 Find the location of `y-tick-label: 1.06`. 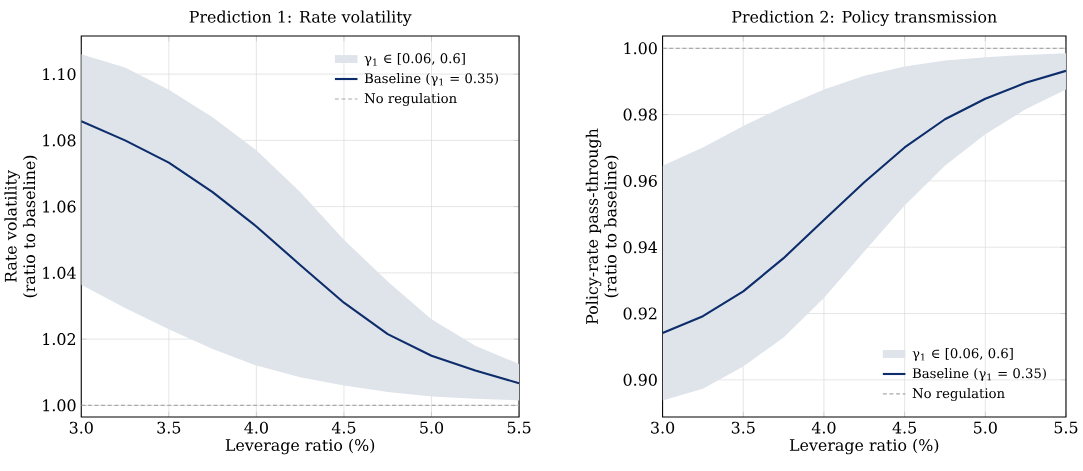

y-tick-label: 1.06 is located at coordinates (59, 206).